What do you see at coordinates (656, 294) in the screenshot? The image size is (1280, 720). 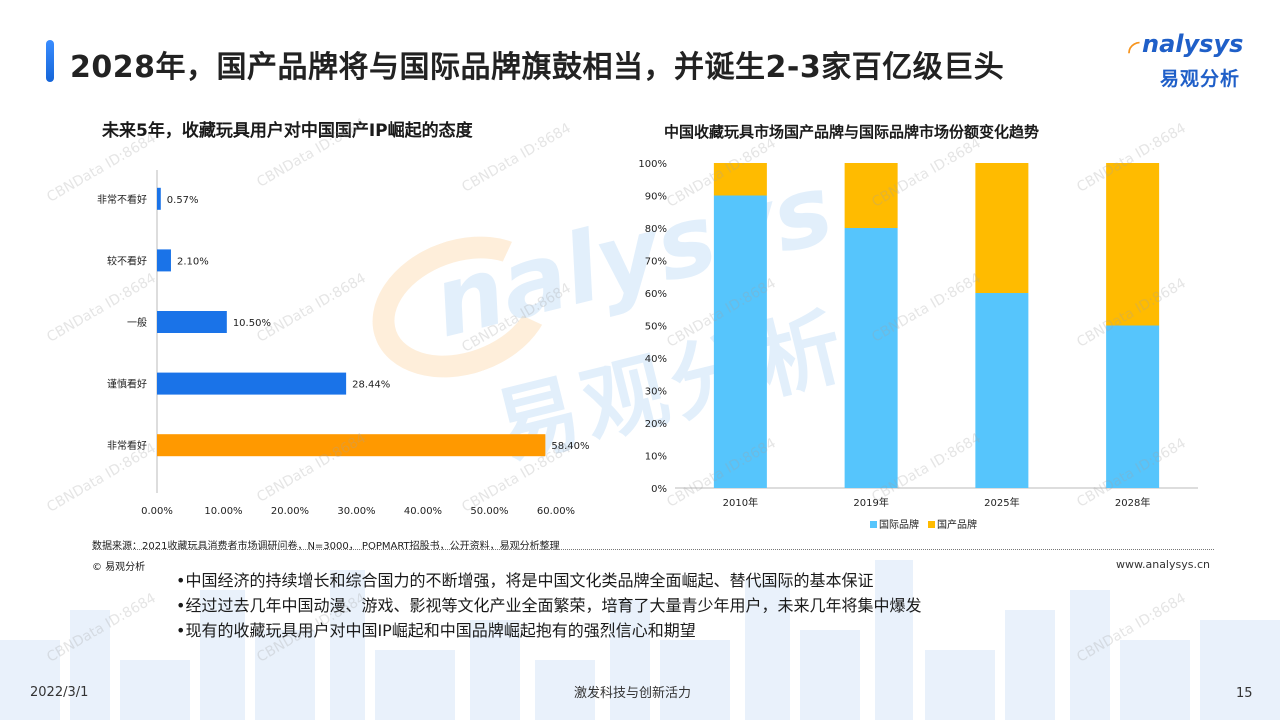 I see `y-tick-label: 60%` at bounding box center [656, 294].